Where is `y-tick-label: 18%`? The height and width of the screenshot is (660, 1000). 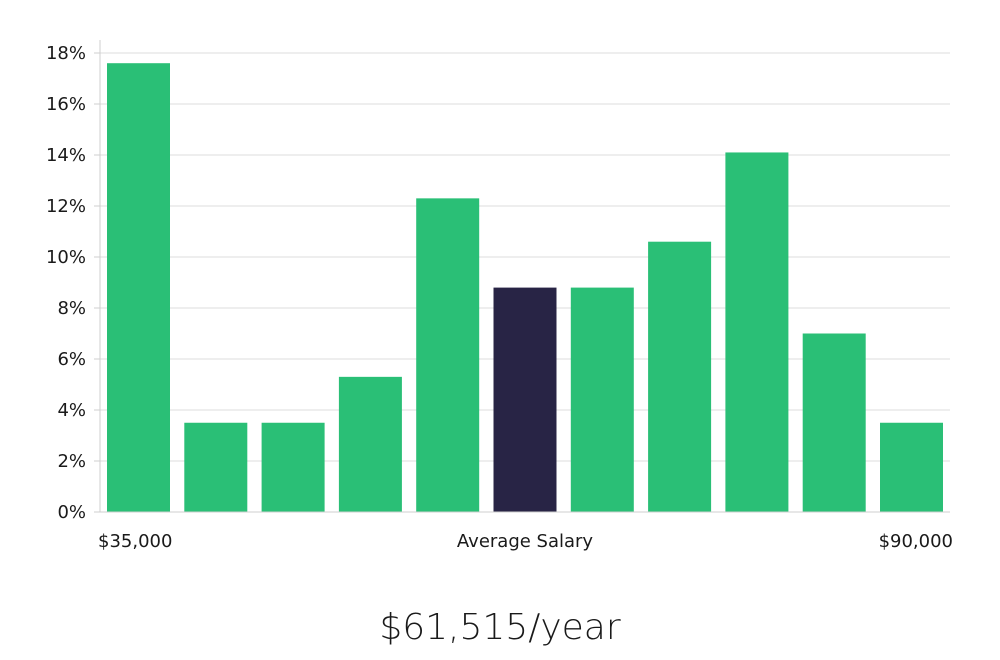
y-tick-label: 18% is located at coordinates (66, 53).